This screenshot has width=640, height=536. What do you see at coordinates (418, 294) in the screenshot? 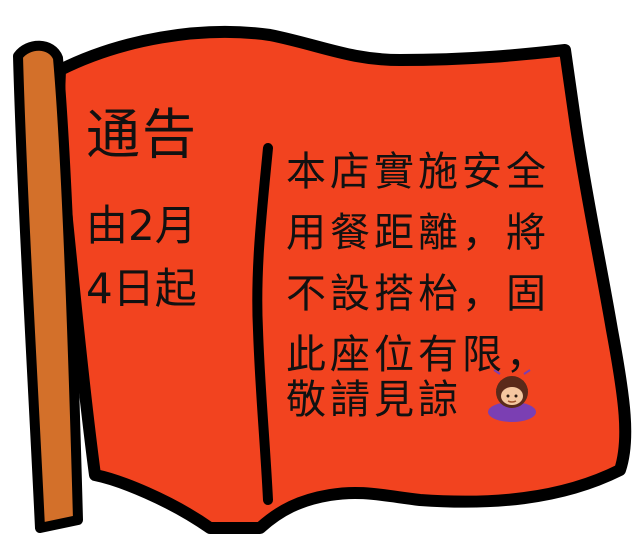
I see `notice-body-line: 不設搭枱，固` at bounding box center [418, 294].